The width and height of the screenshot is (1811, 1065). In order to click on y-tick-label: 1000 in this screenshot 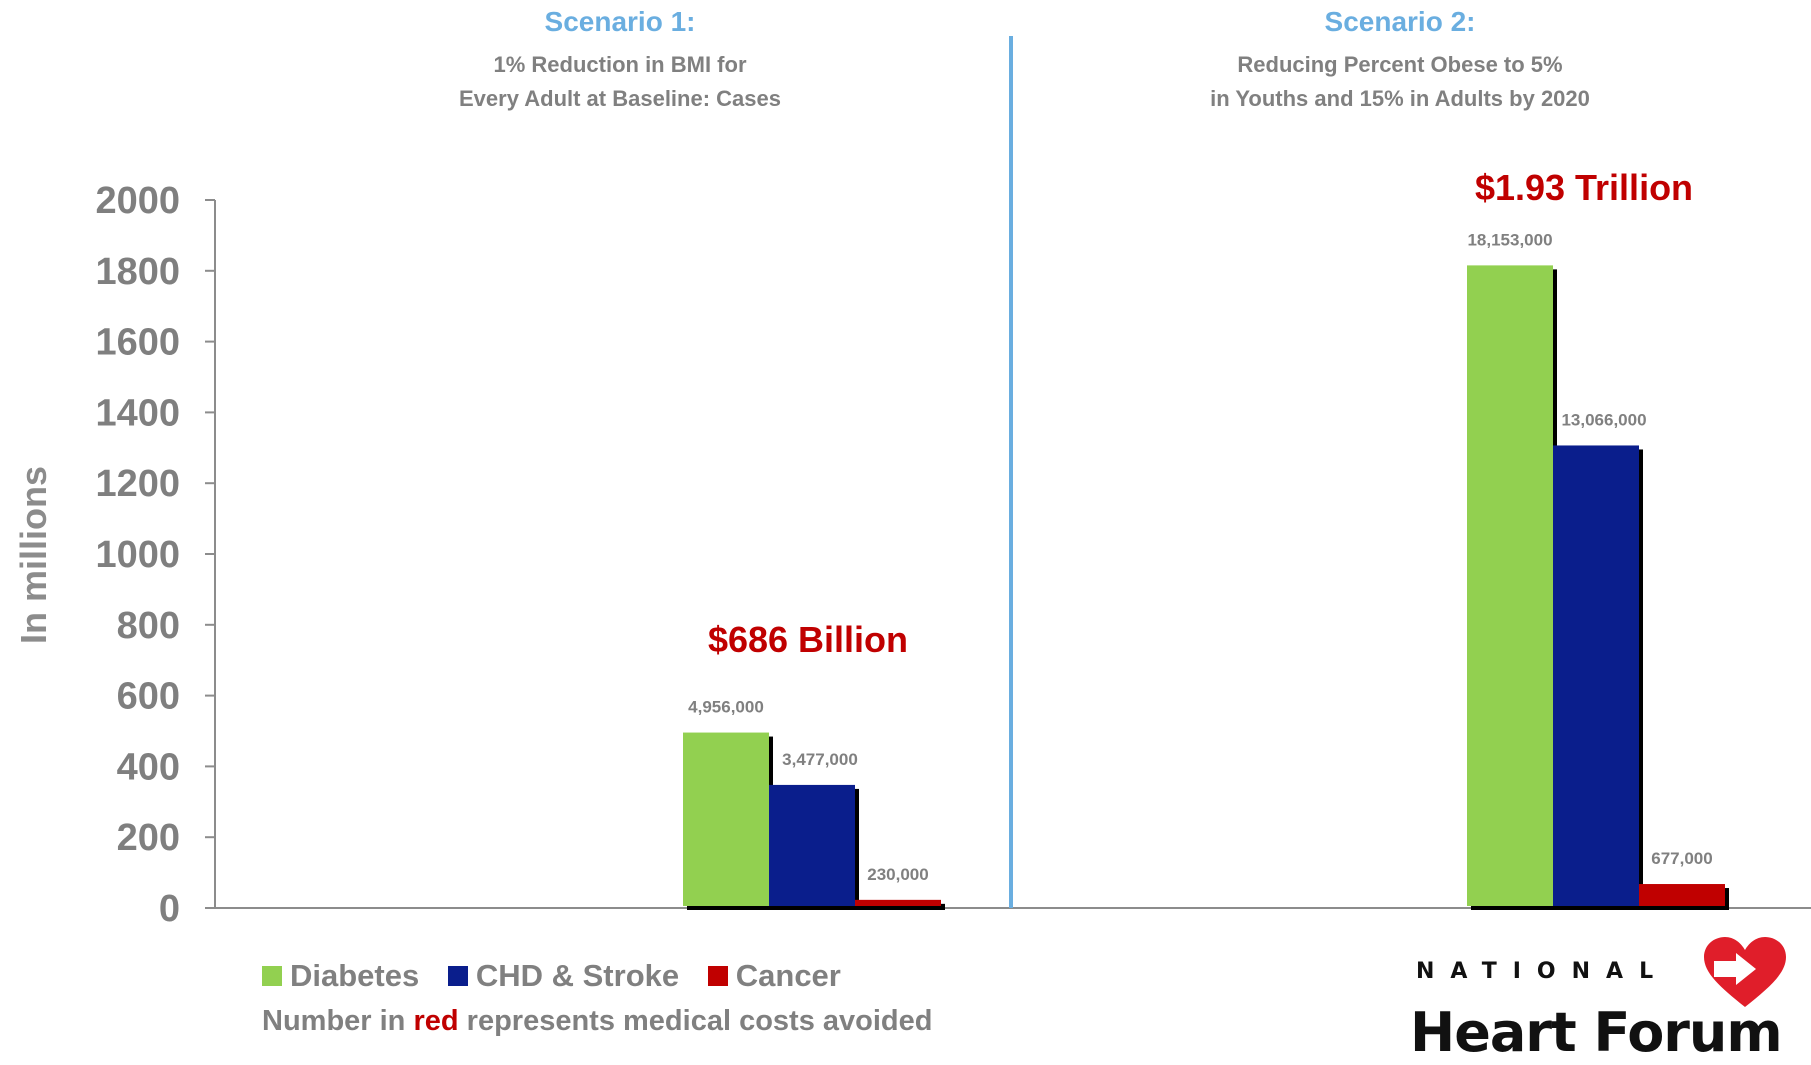, I will do `click(137, 555)`.